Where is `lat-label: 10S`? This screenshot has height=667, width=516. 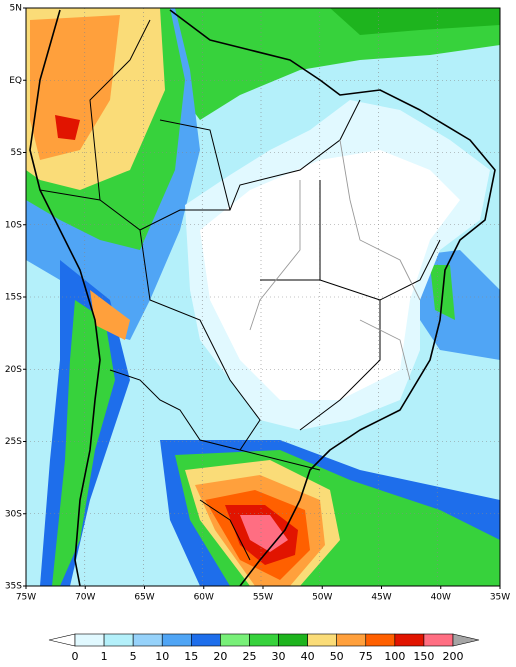
lat-label: 10S is located at coordinates (13, 225).